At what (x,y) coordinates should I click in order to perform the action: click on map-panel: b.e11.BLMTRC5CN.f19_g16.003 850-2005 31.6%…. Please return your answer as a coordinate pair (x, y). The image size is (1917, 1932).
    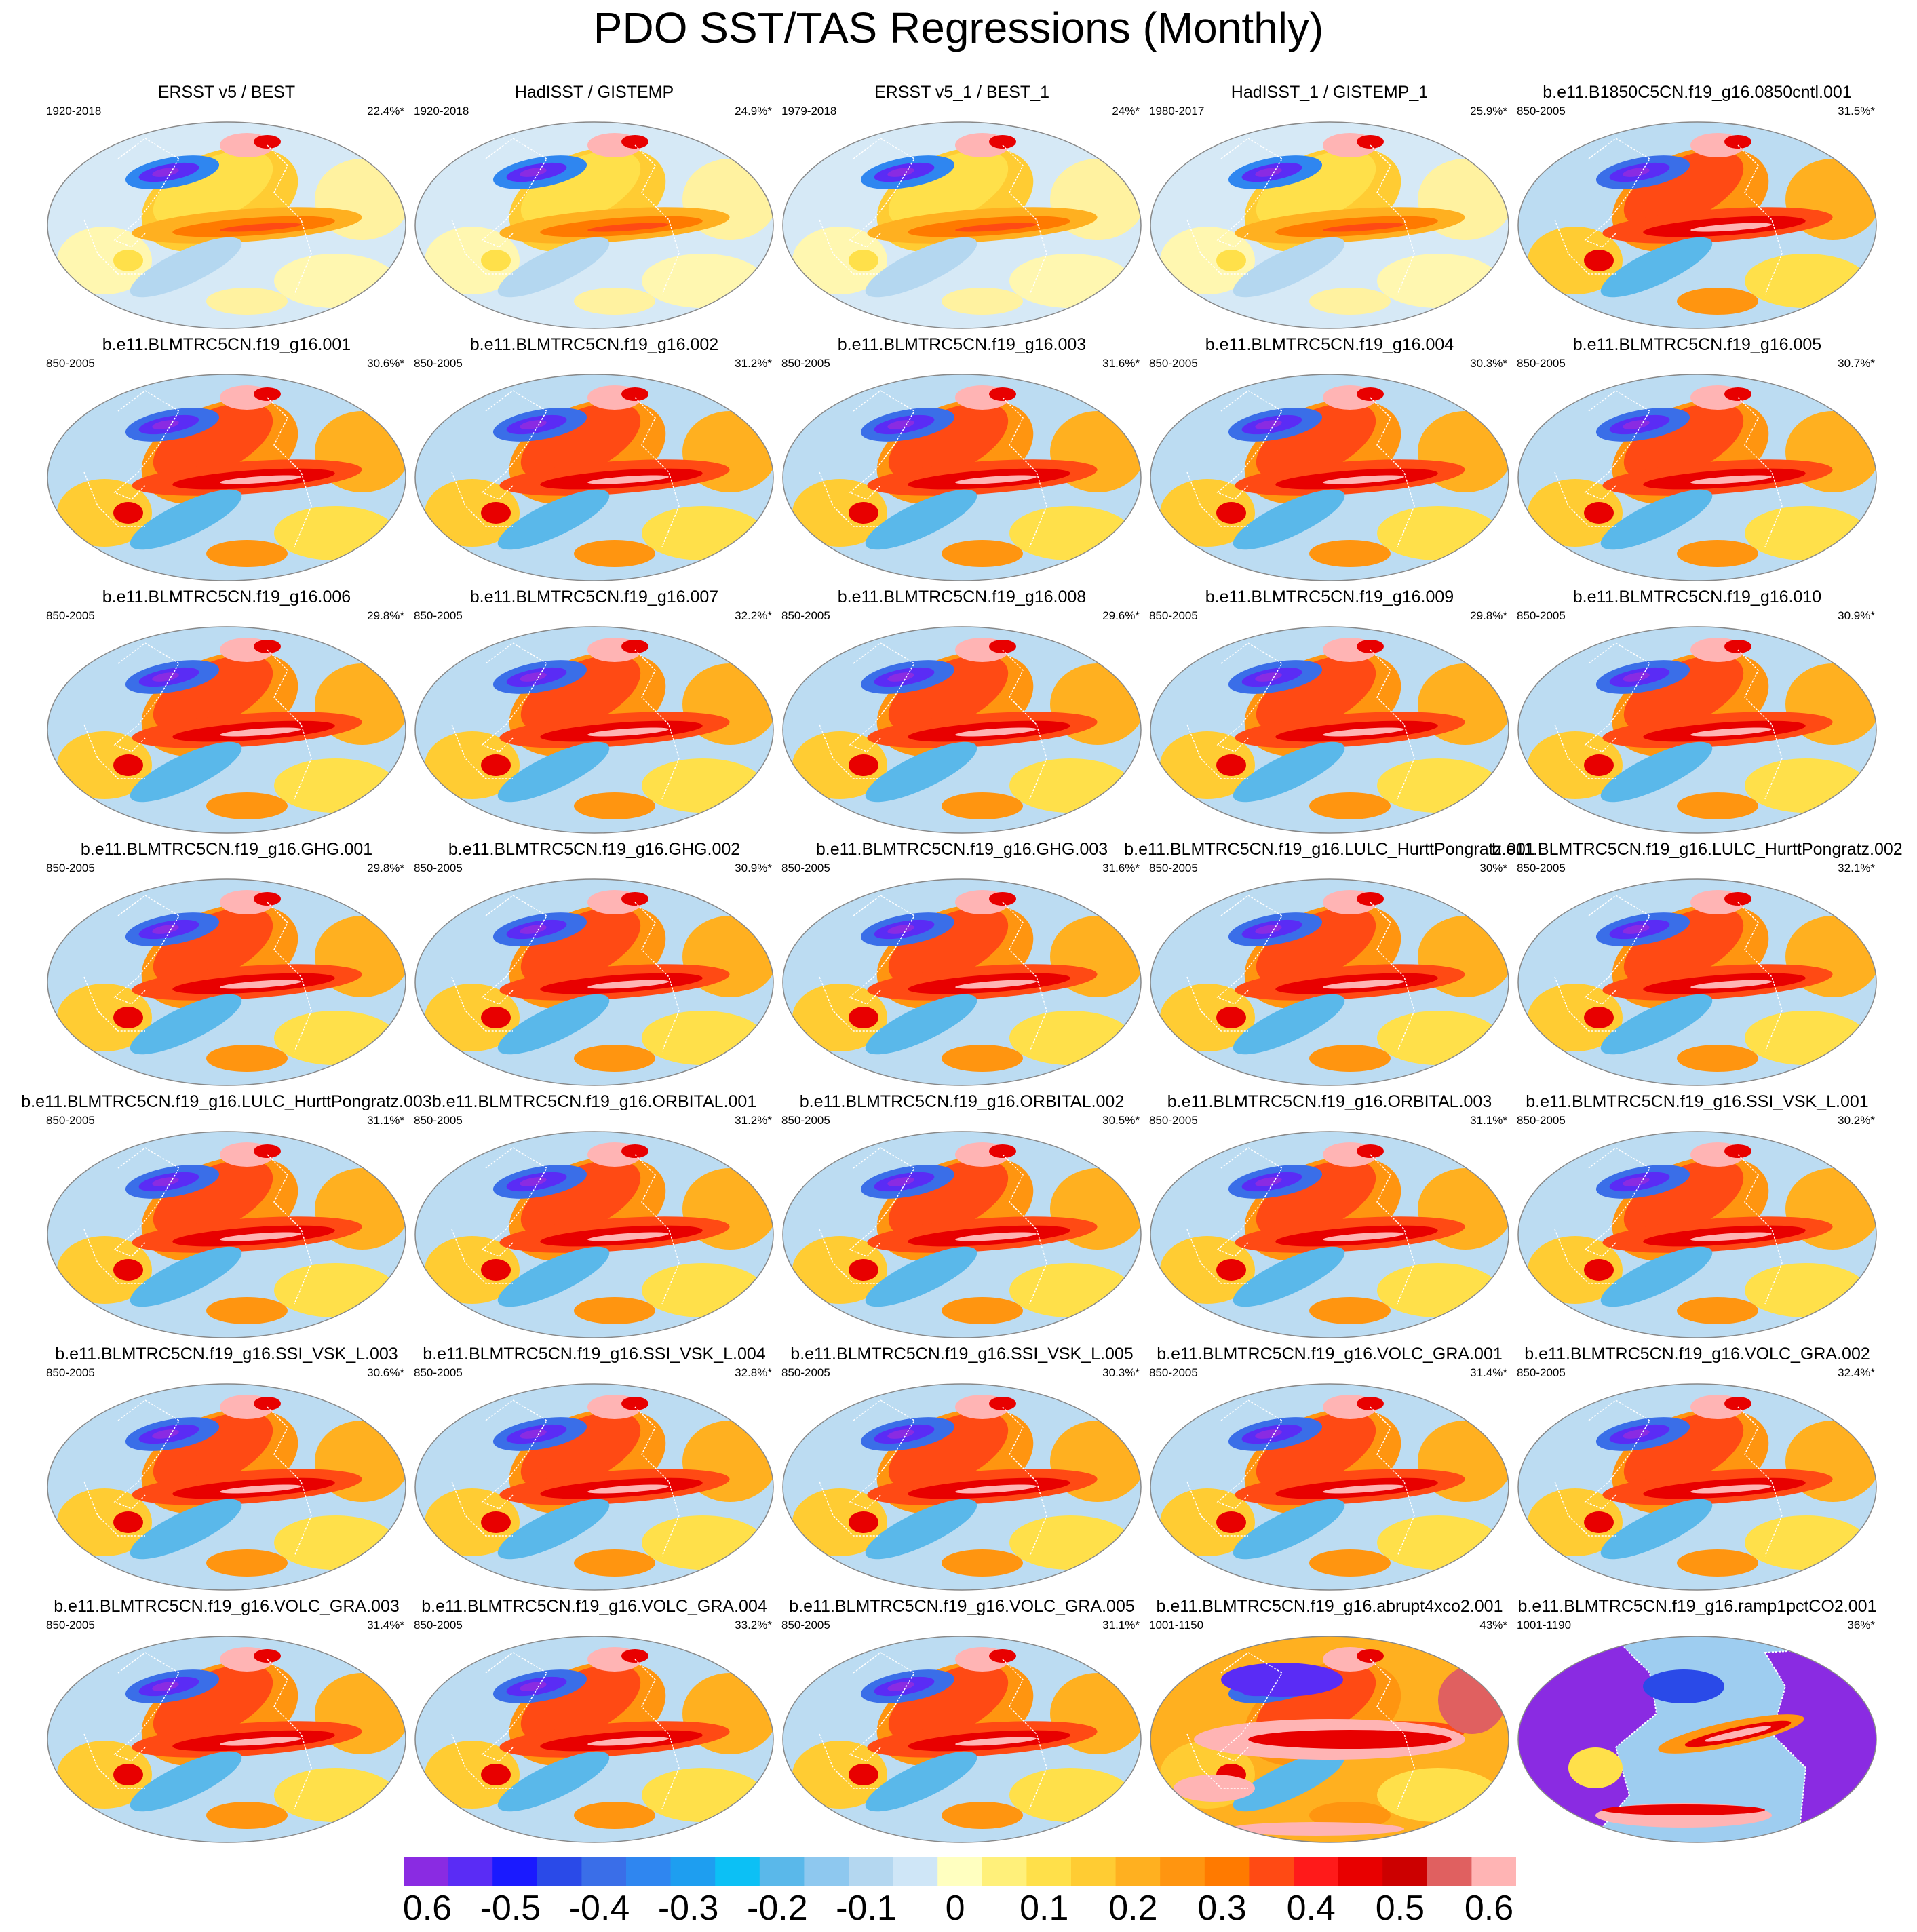
    Looking at the image, I should click on (962, 461).